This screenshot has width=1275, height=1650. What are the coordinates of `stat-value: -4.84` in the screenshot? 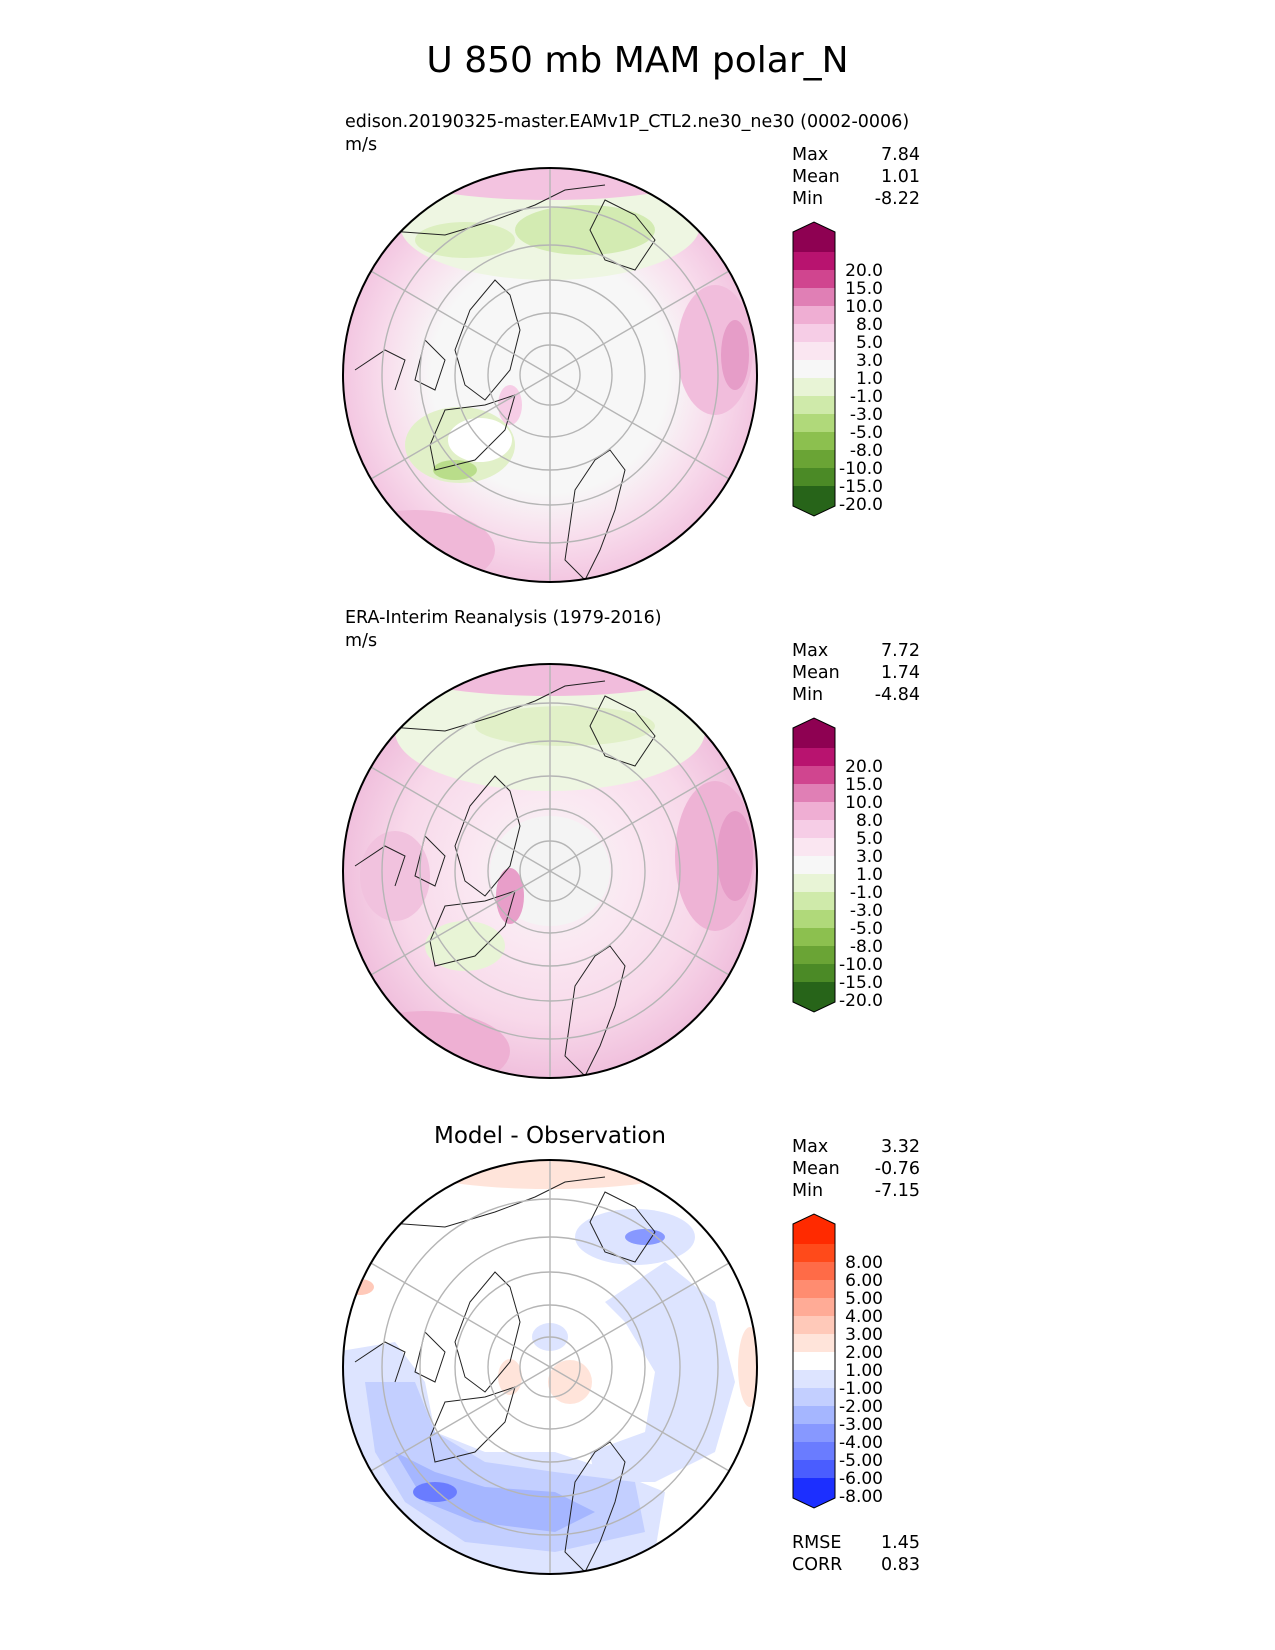 It's located at (897, 695).